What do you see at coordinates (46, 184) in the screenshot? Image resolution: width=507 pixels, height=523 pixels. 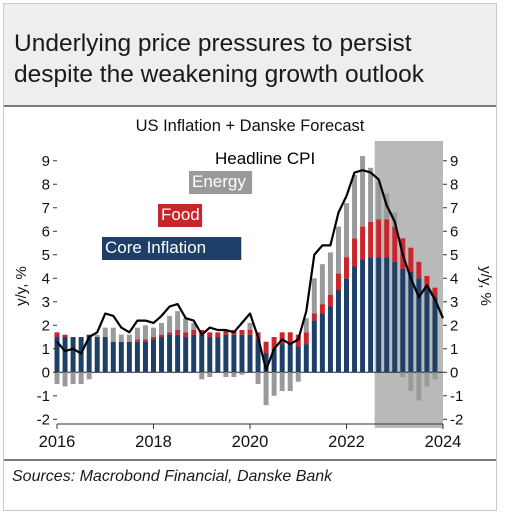 I see `y-tick-label-left: 8` at bounding box center [46, 184].